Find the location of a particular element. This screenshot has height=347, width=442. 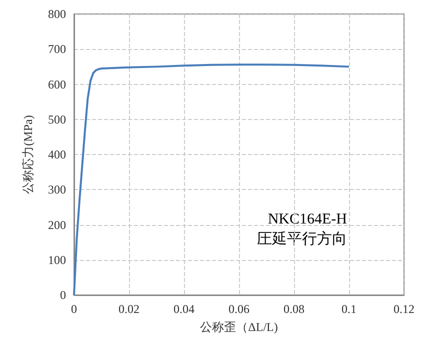

x-tick-label: 0.06 is located at coordinates (239, 309).